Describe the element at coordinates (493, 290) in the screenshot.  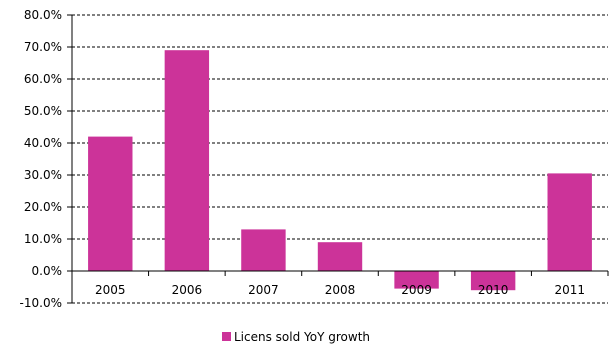
I see `x-tick-label: 2010` at that location.